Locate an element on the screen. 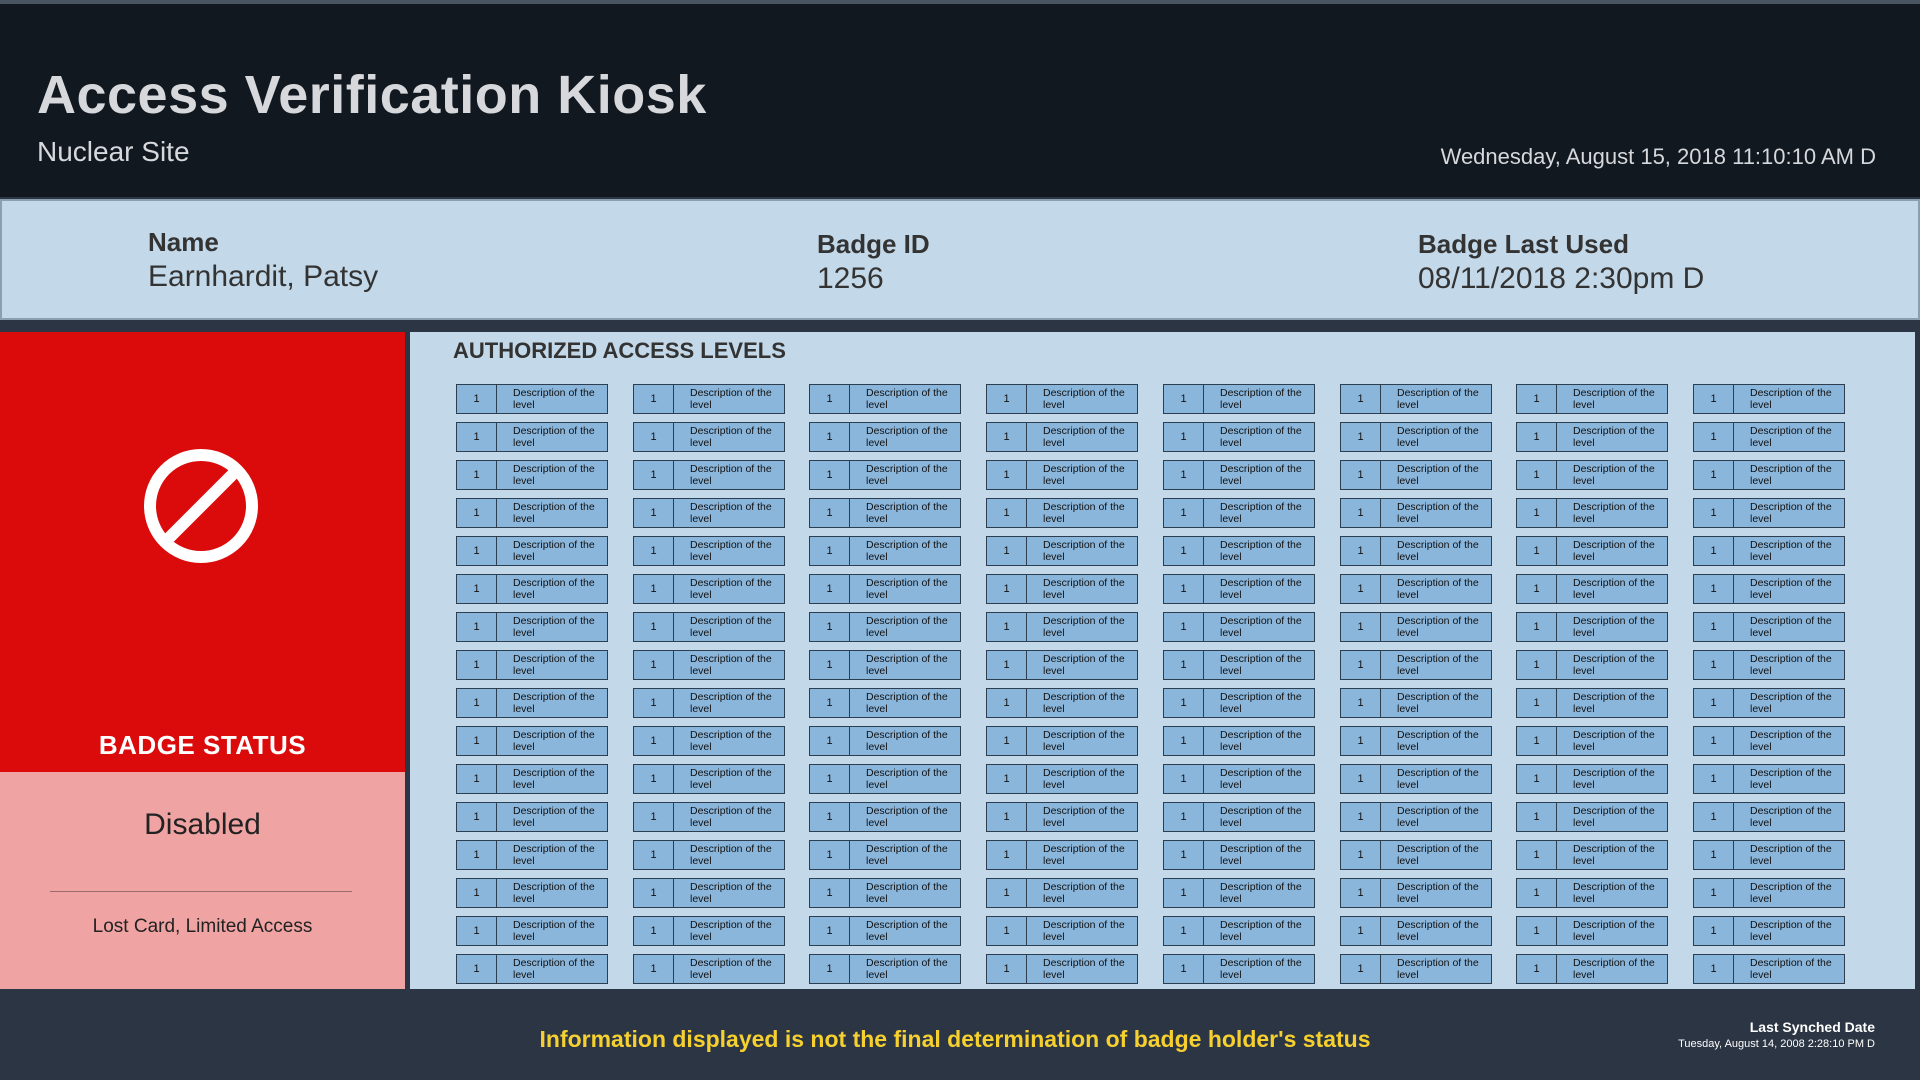 This screenshot has height=1080, width=1920. badge-id-label: Badge ID is located at coordinates (873, 244).